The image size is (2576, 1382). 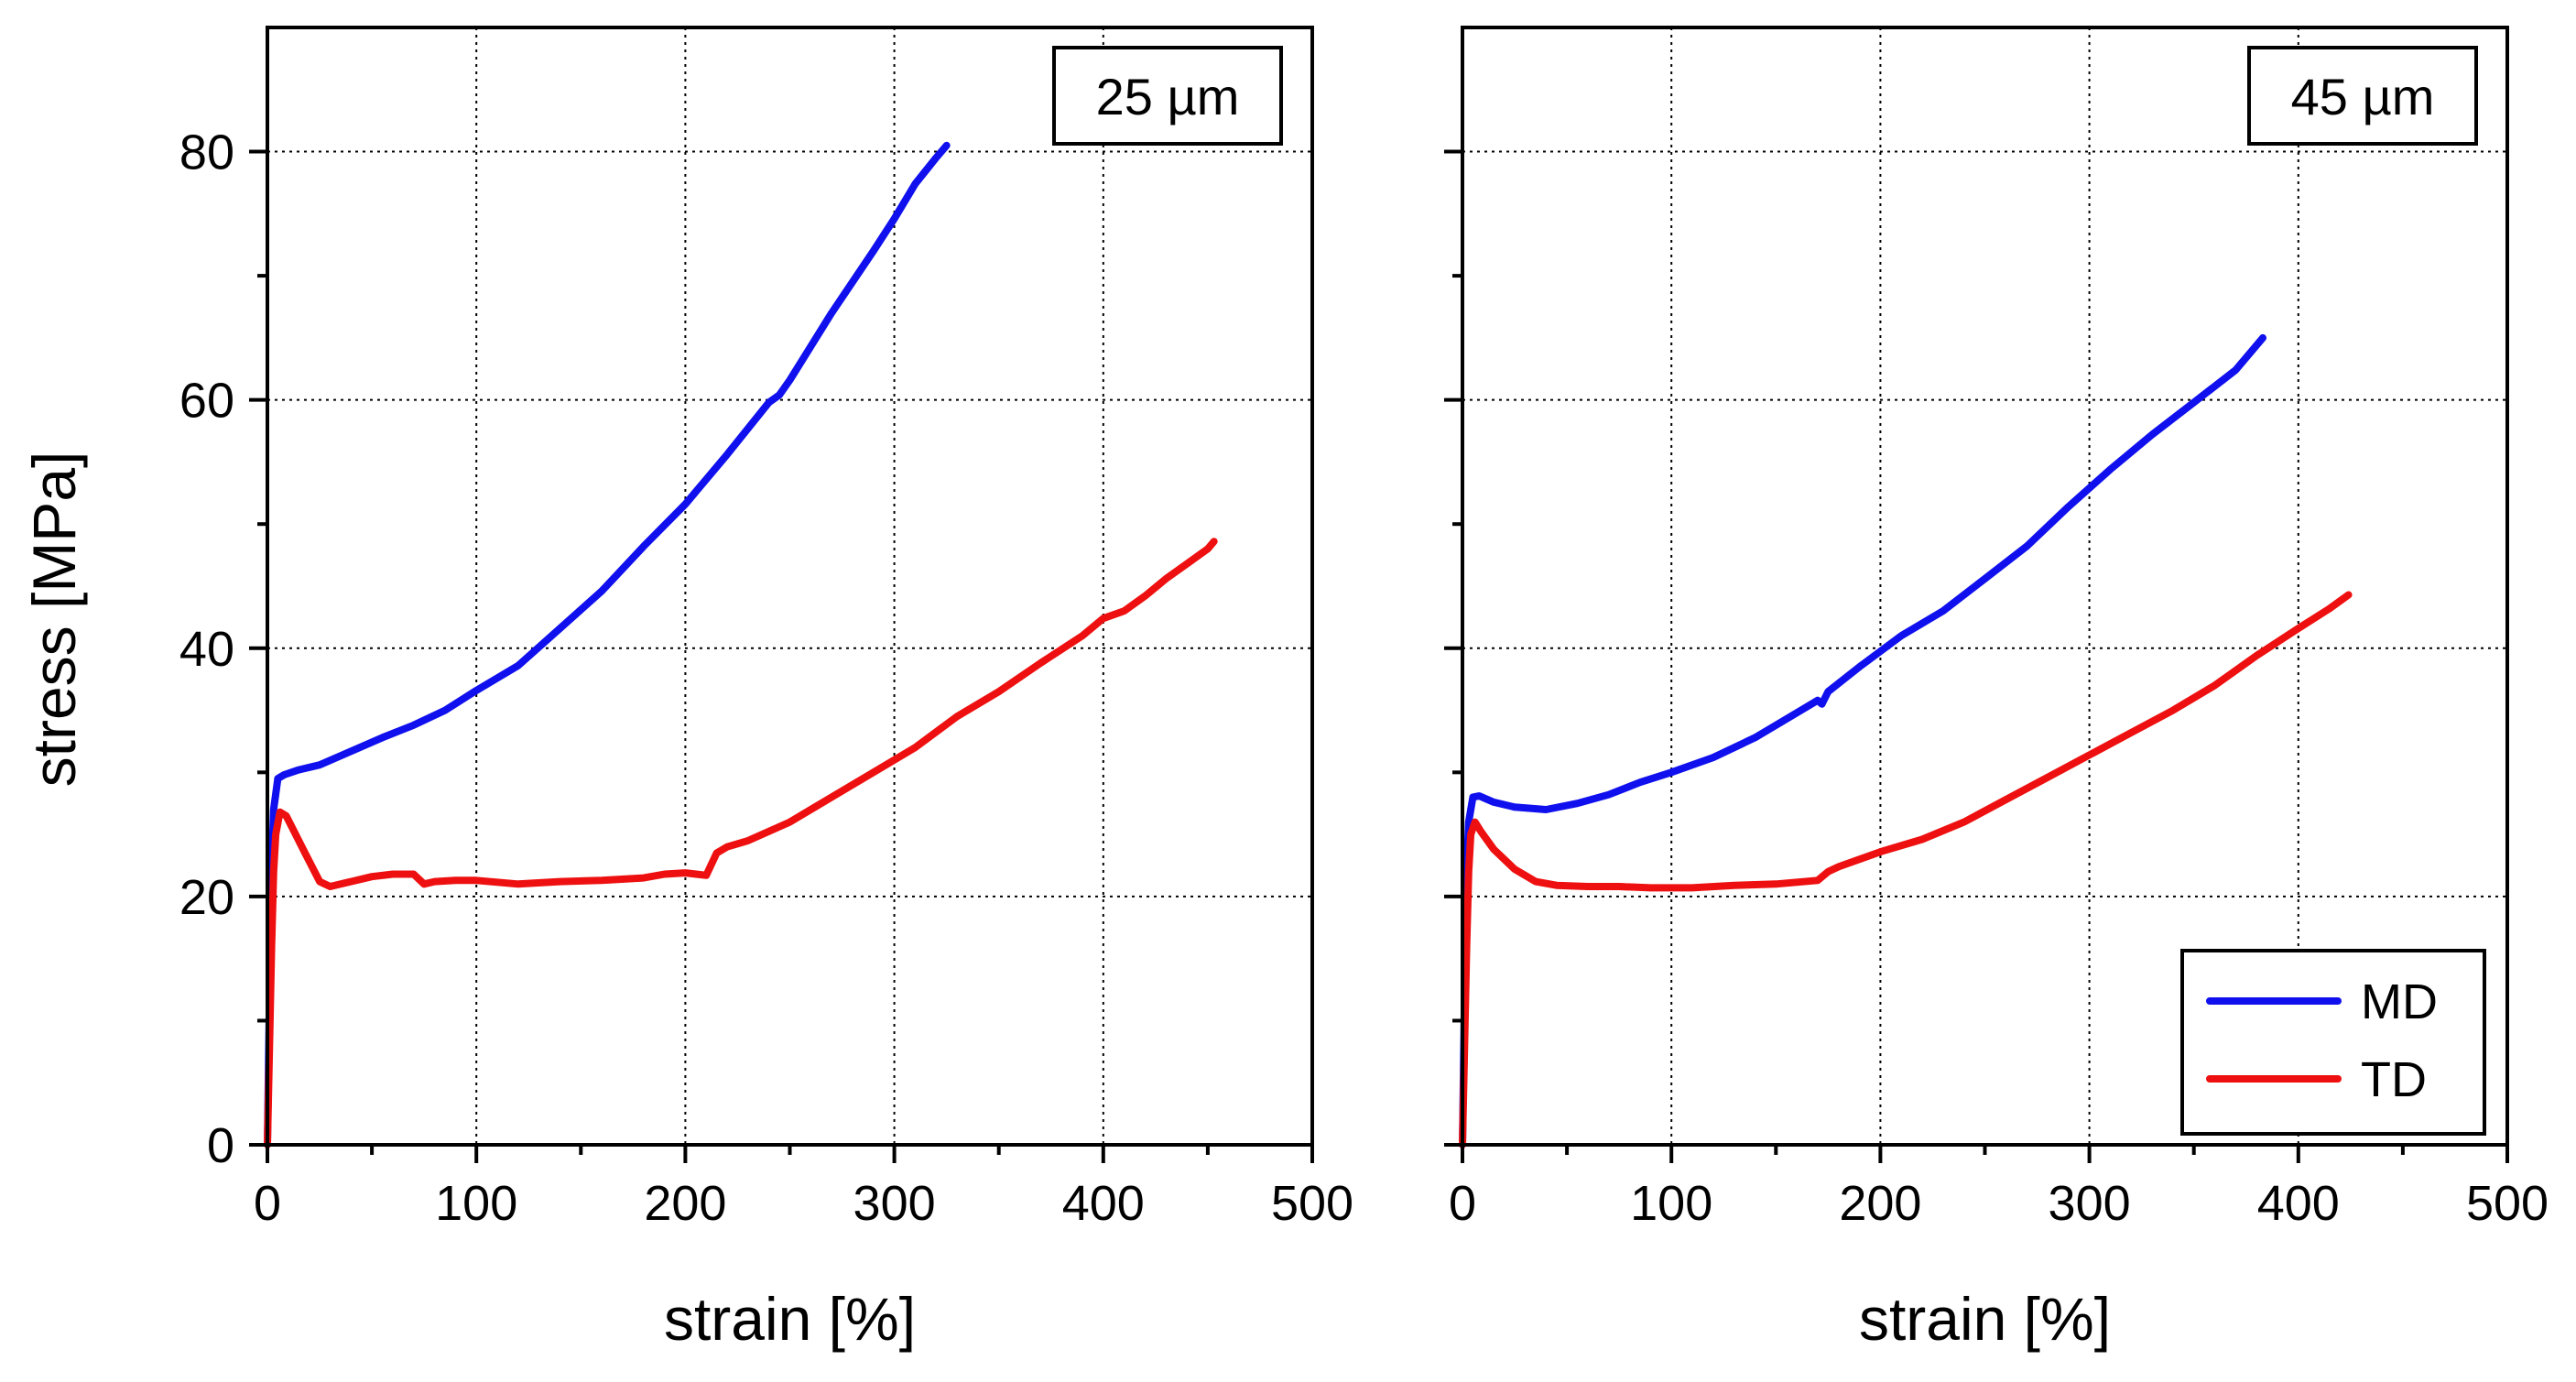 What do you see at coordinates (220, 1145) in the screenshot?
I see `y-tick-label: 0` at bounding box center [220, 1145].